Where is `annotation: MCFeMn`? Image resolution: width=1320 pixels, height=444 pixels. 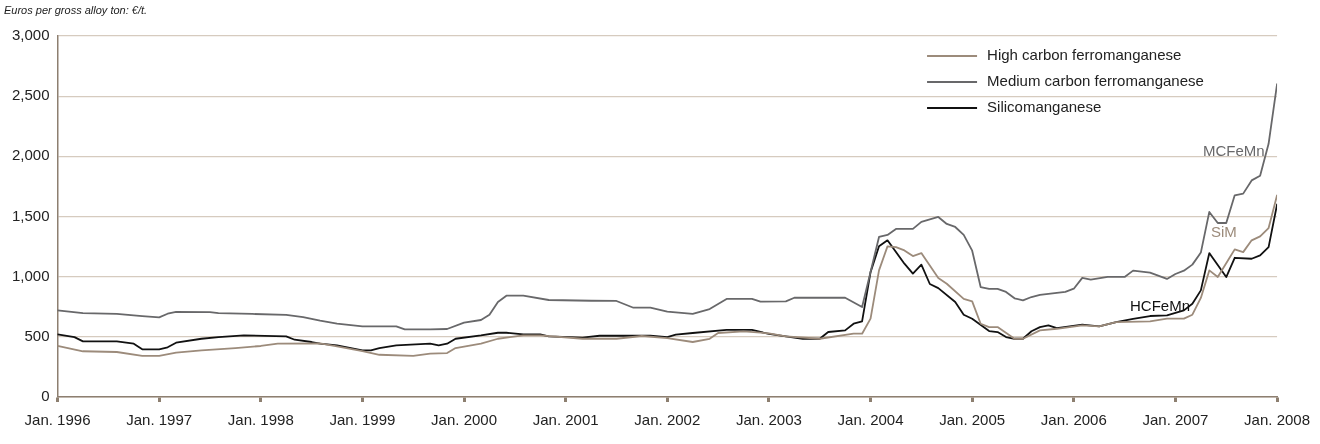
annotation: MCFeMn is located at coordinates (1234, 150).